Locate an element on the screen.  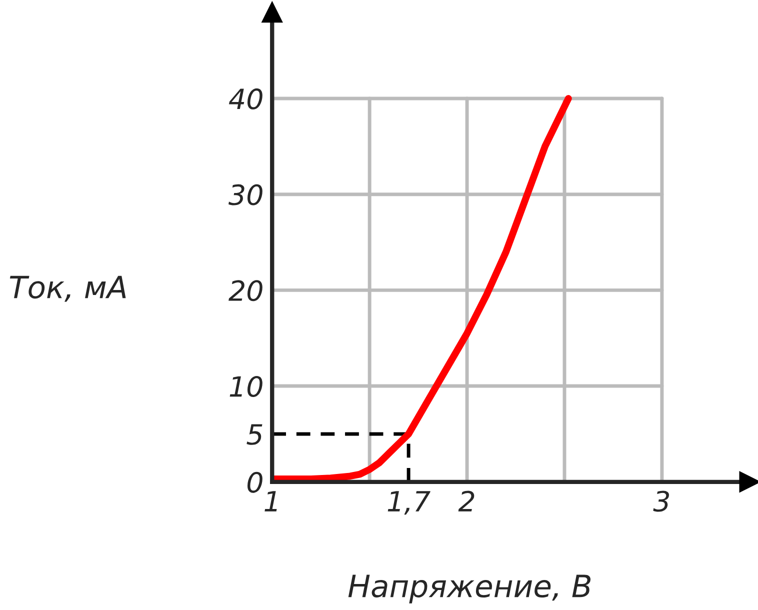
x-tick-label: 2 is located at coordinates (466, 501).